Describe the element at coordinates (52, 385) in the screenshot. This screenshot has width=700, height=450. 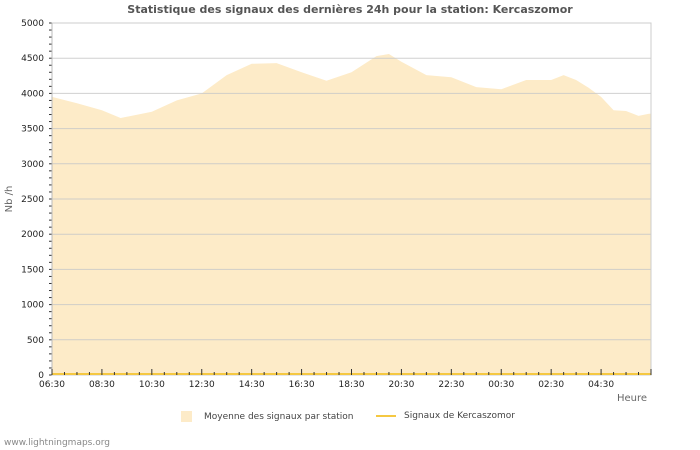
I see `x-tick-label: 06:30` at that location.